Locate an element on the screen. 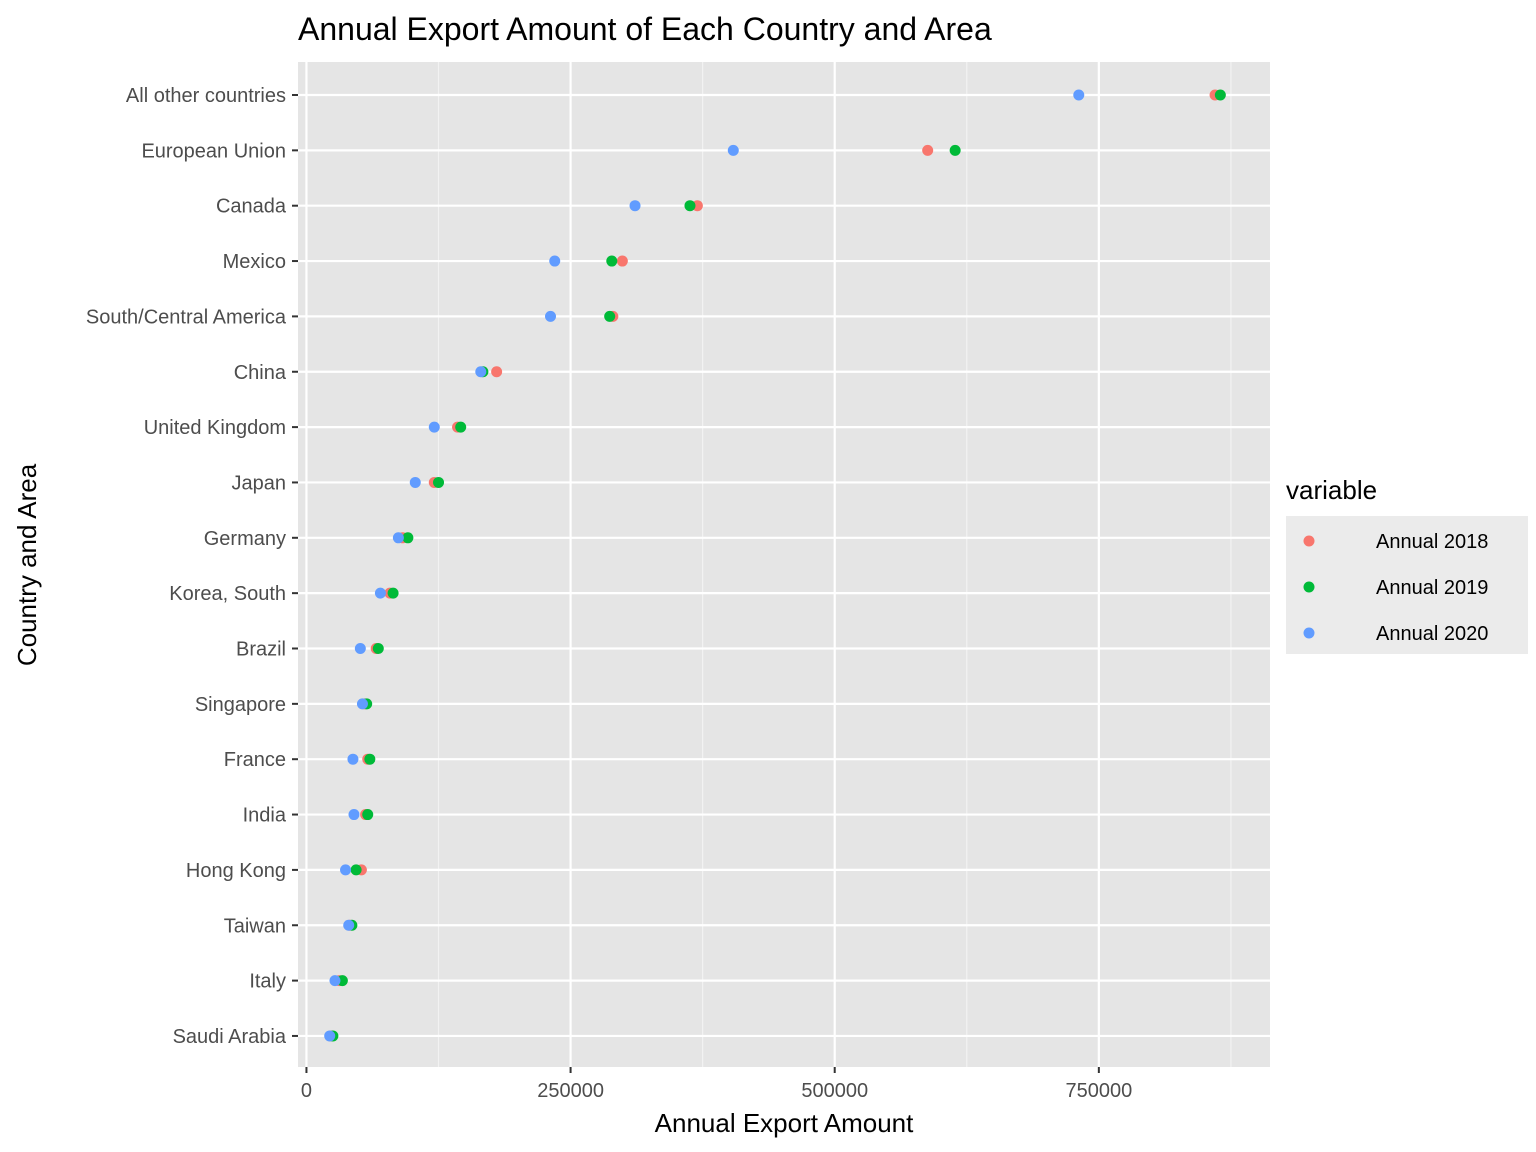 The width and height of the screenshot is (1536, 1152). x-tick-label: 750000 is located at coordinates (1098, 1091).